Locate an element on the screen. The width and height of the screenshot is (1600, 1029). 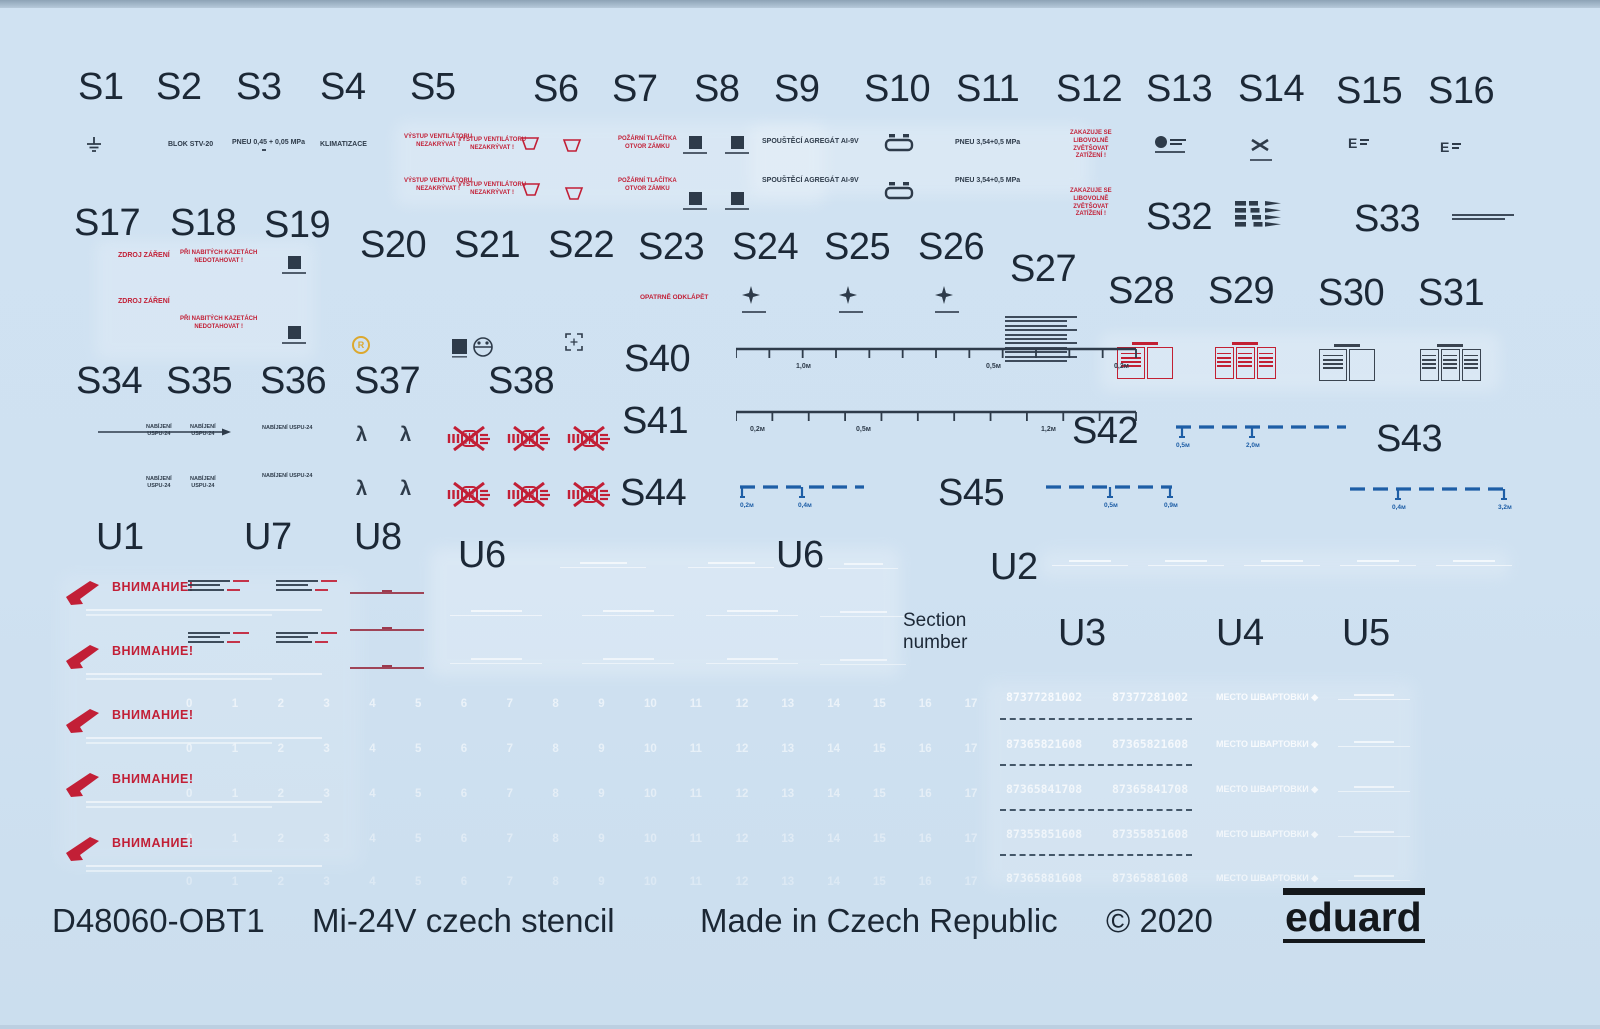
section-label: S9 is located at coordinates (797, 89).